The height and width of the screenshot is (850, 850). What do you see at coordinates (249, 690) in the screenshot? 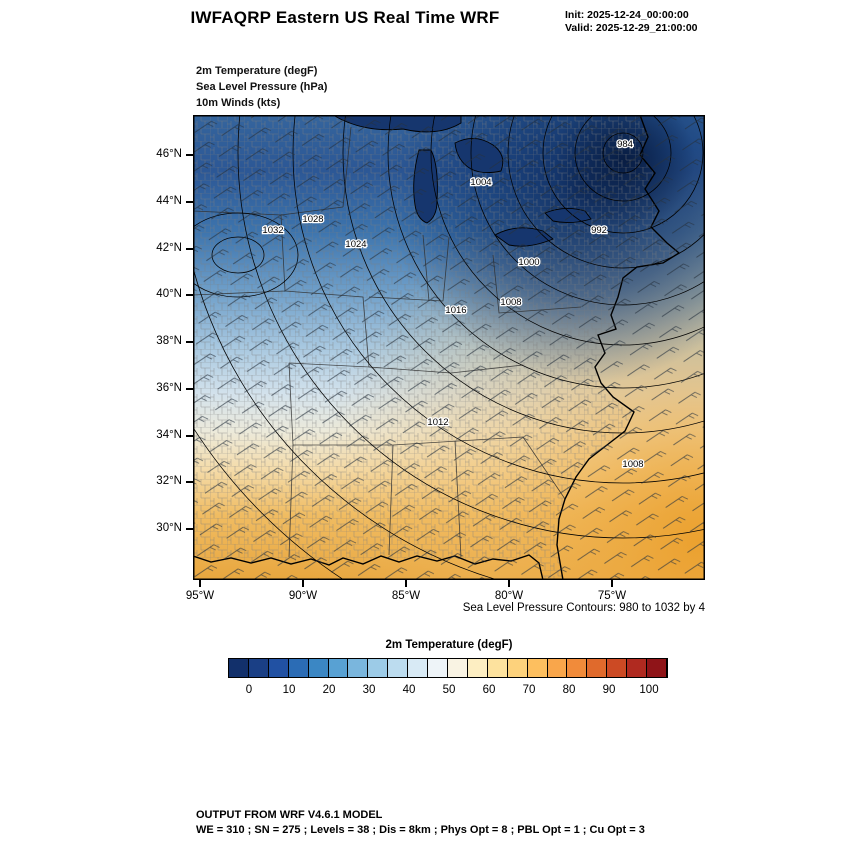
I see `colorbar-tick-label: 0` at bounding box center [249, 690].